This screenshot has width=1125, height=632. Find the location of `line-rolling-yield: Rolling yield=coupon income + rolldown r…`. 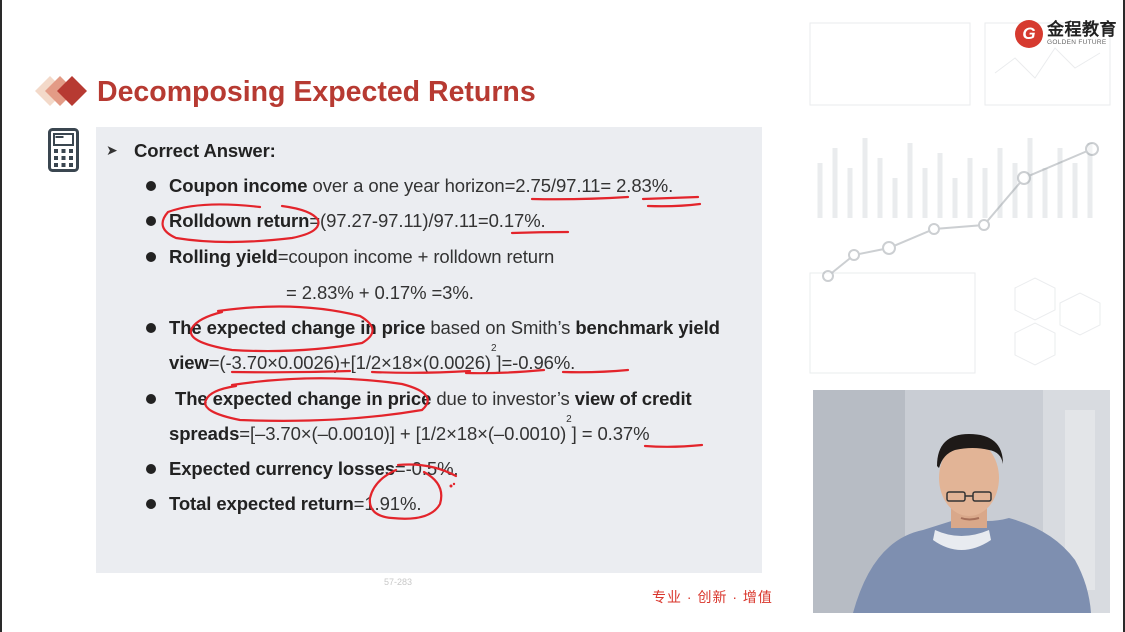

line-rolling-yield: Rolling yield=coupon income + rolldown r… is located at coordinates (362, 256).